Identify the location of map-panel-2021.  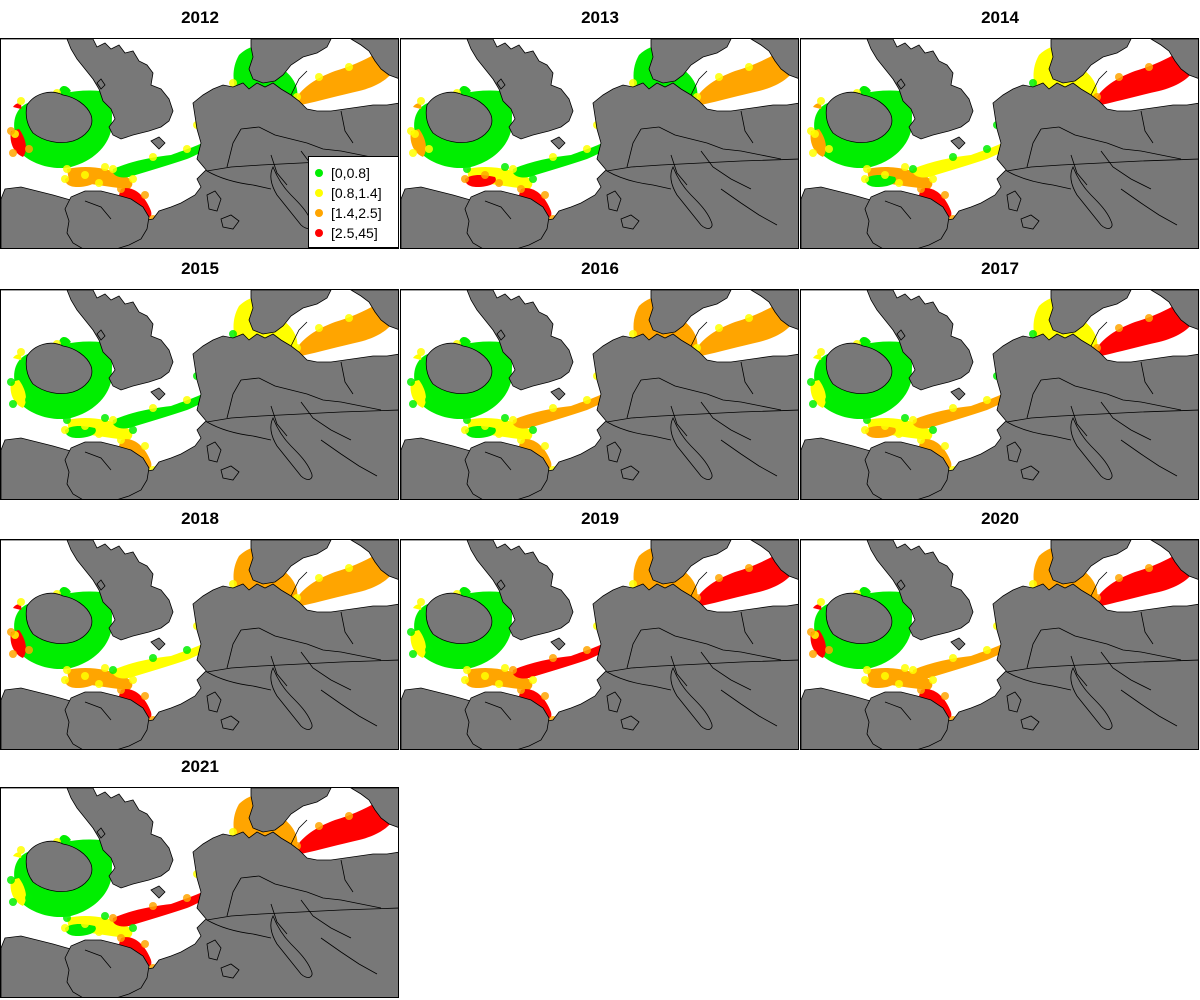
(199, 892).